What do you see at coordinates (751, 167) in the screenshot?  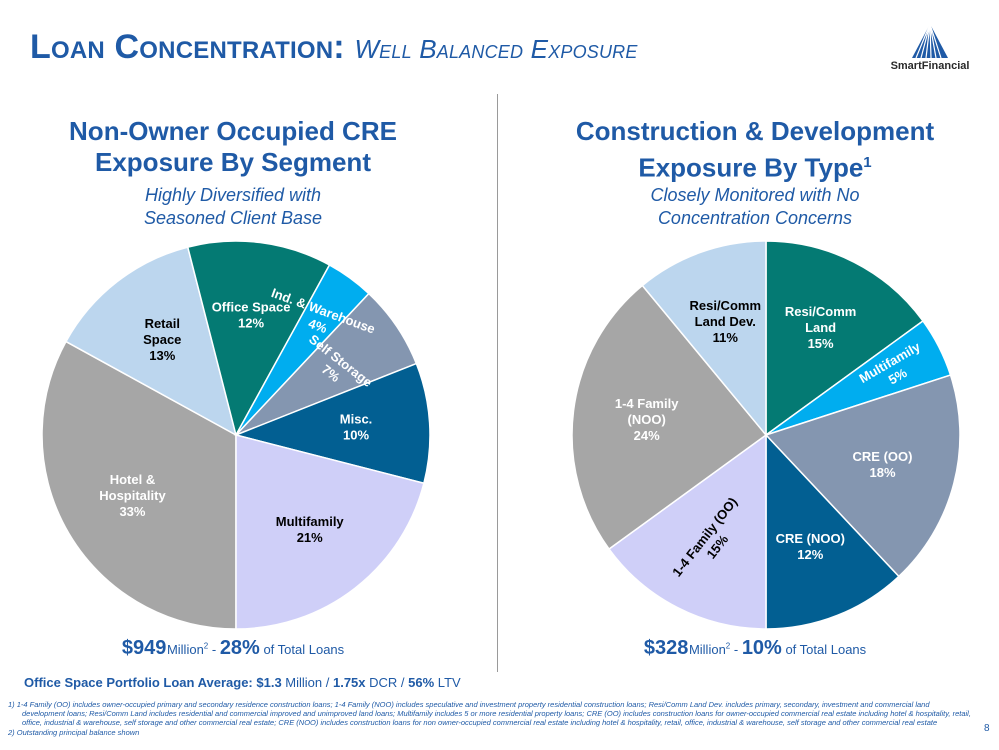 I see `right-chart-title-line2-text: Exposure By Type` at bounding box center [751, 167].